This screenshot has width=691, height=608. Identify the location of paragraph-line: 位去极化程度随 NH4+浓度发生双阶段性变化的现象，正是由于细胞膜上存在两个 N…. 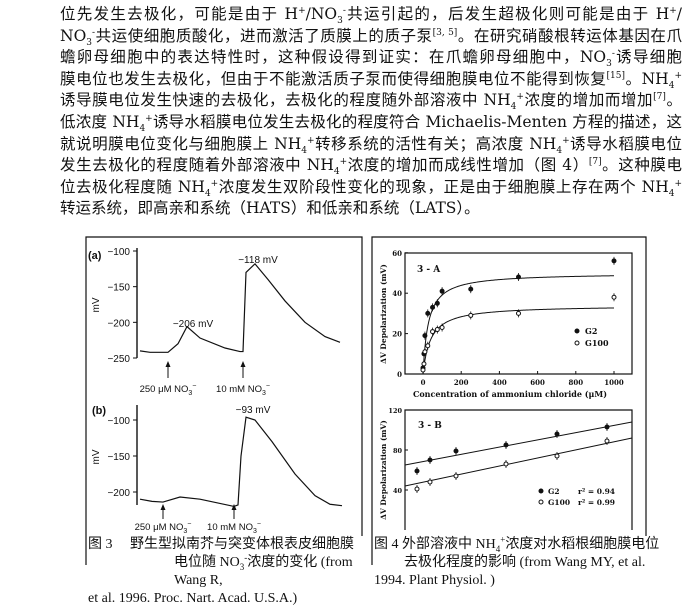
(371, 188).